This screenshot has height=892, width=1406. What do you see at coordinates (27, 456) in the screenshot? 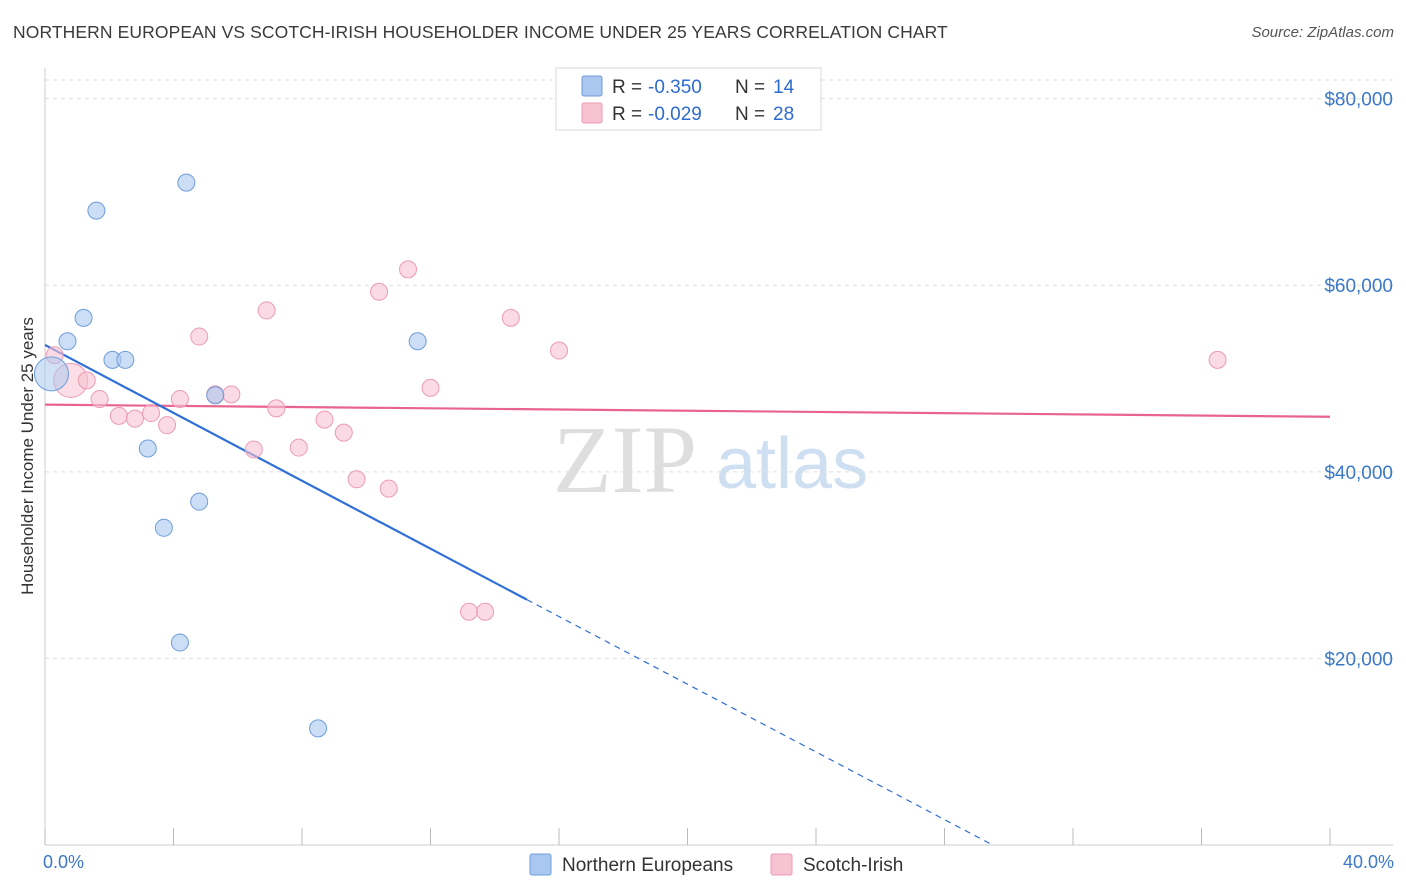
I see `y-axis-title: Householder Income Under 25 years` at bounding box center [27, 456].